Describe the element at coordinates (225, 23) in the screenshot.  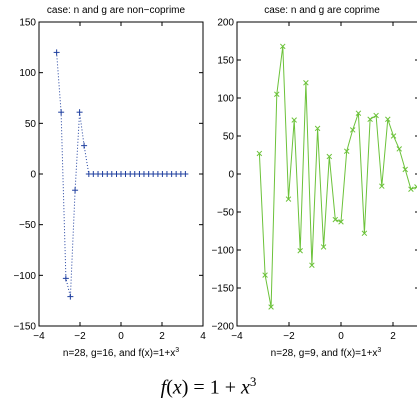
I see `y-tick-label: 200` at that location.